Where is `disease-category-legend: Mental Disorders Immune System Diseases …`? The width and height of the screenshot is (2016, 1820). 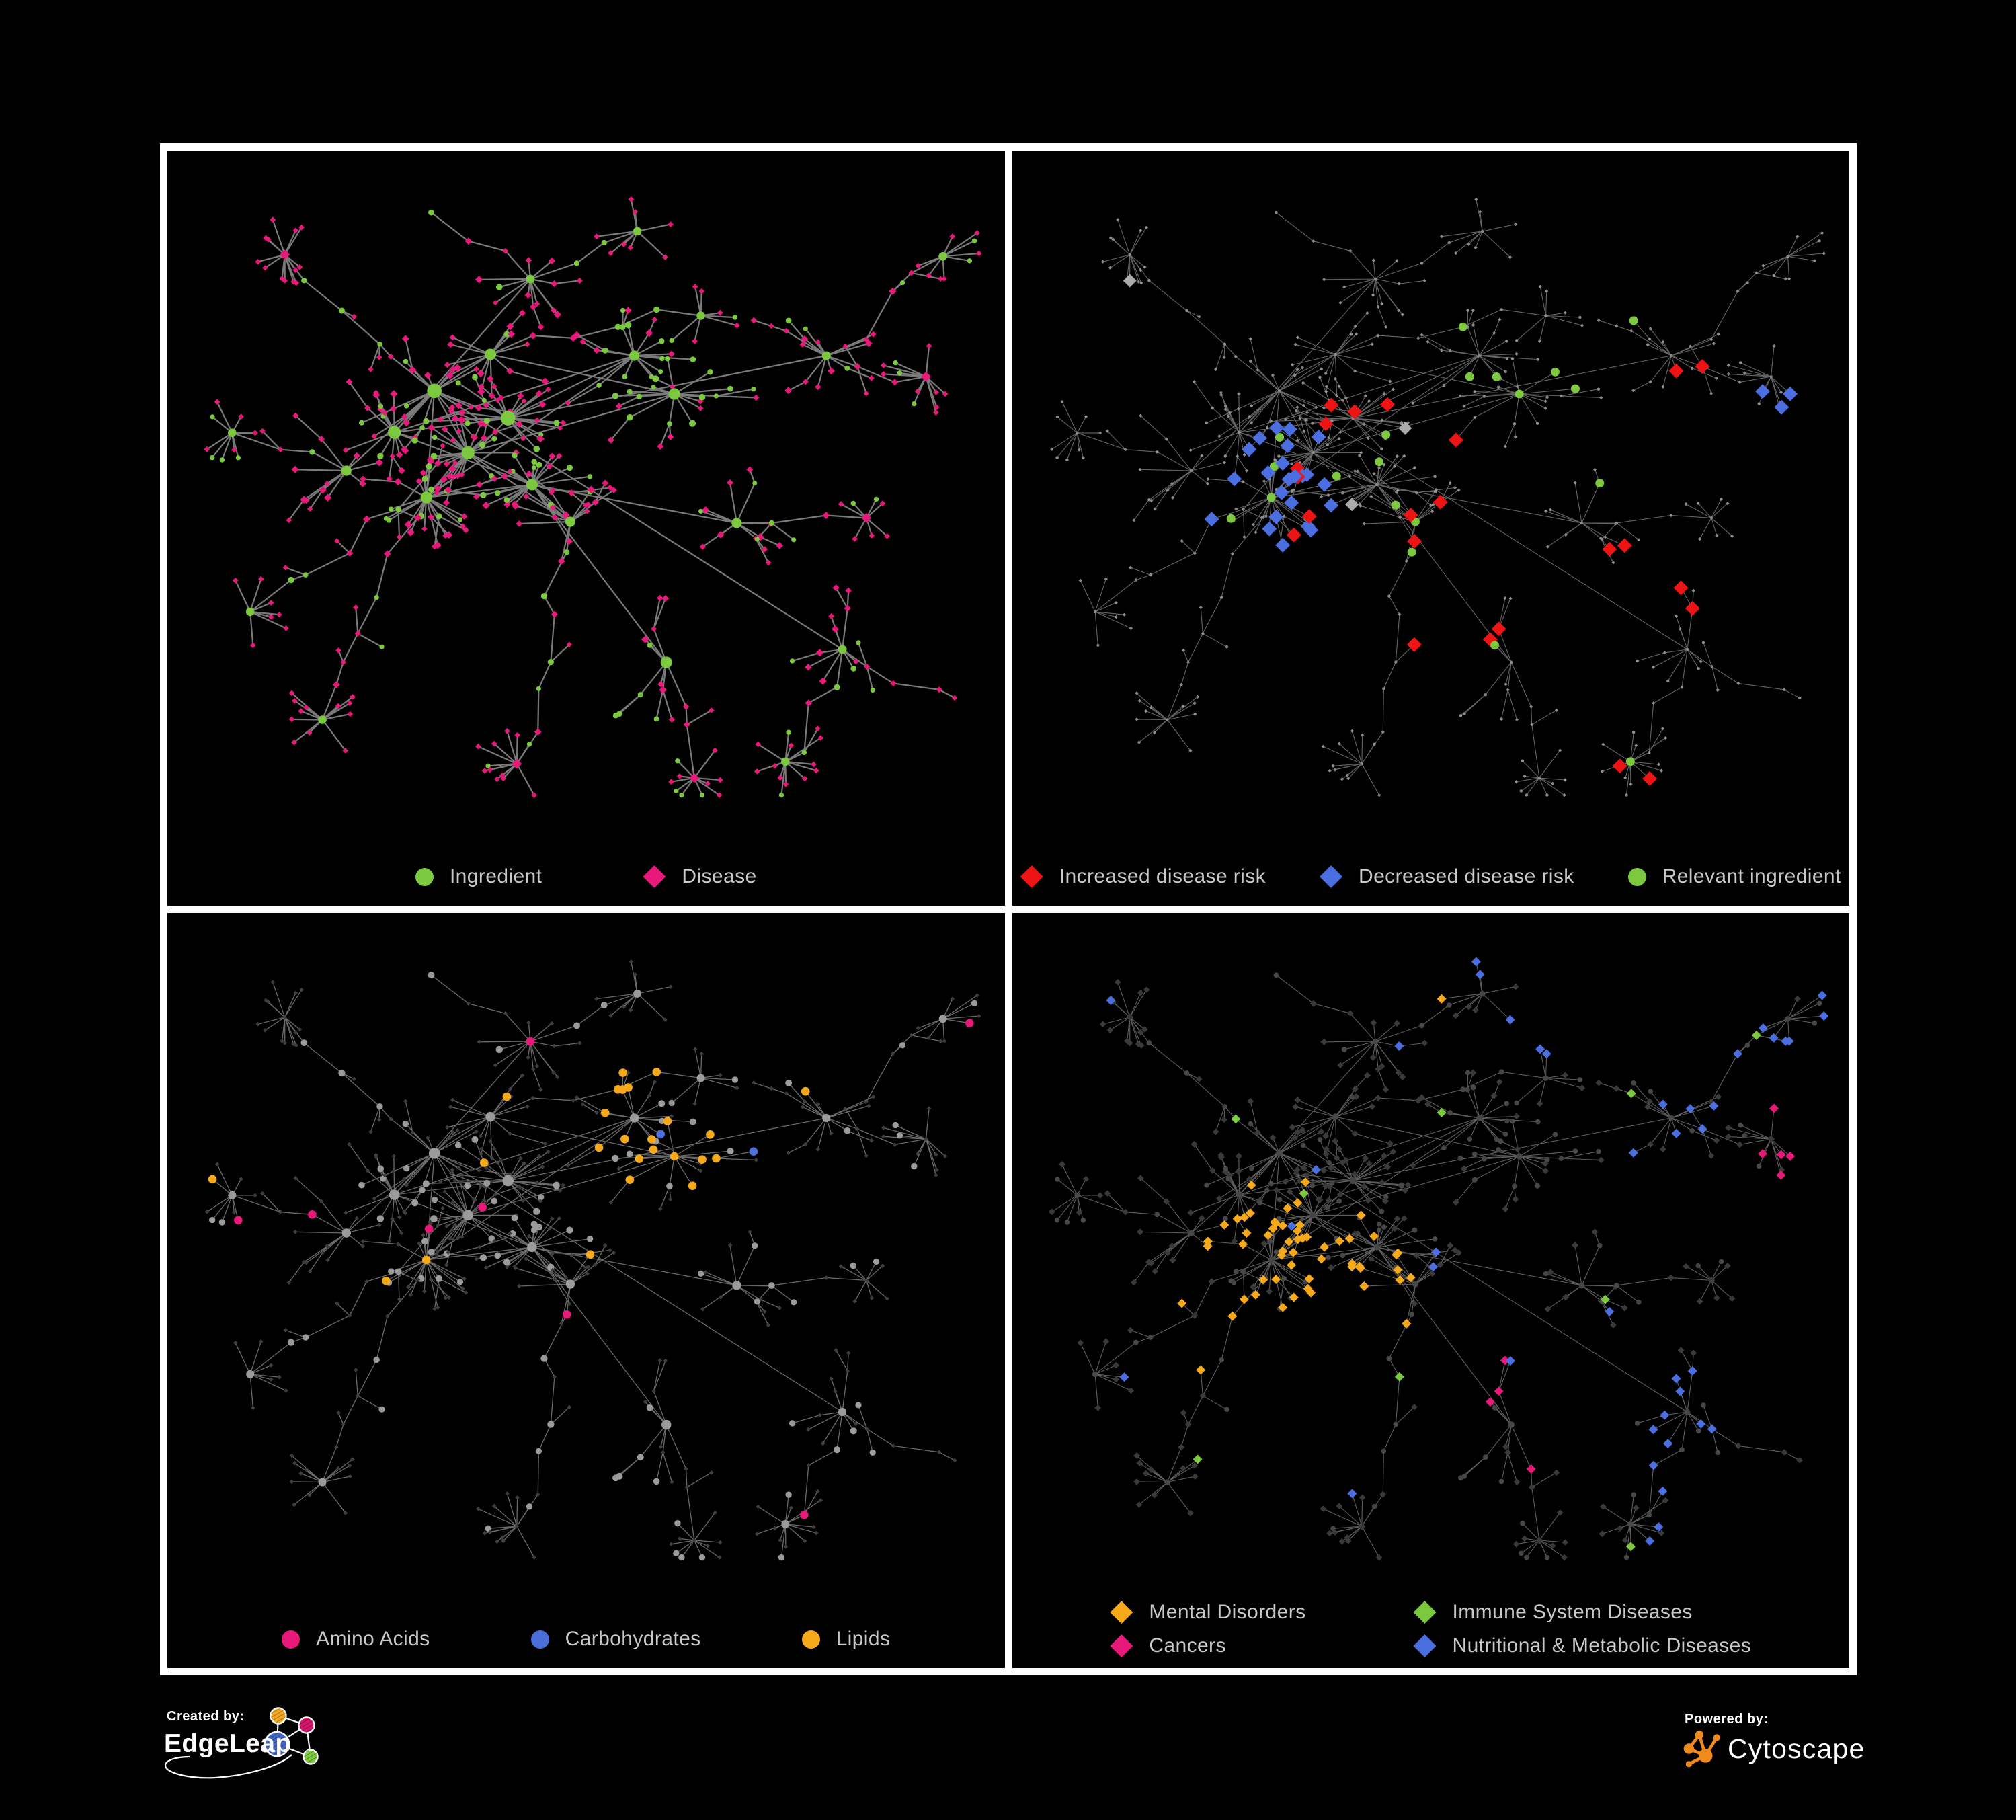 disease-category-legend: Mental Disorders Immune System Diseases … is located at coordinates (1431, 1629).